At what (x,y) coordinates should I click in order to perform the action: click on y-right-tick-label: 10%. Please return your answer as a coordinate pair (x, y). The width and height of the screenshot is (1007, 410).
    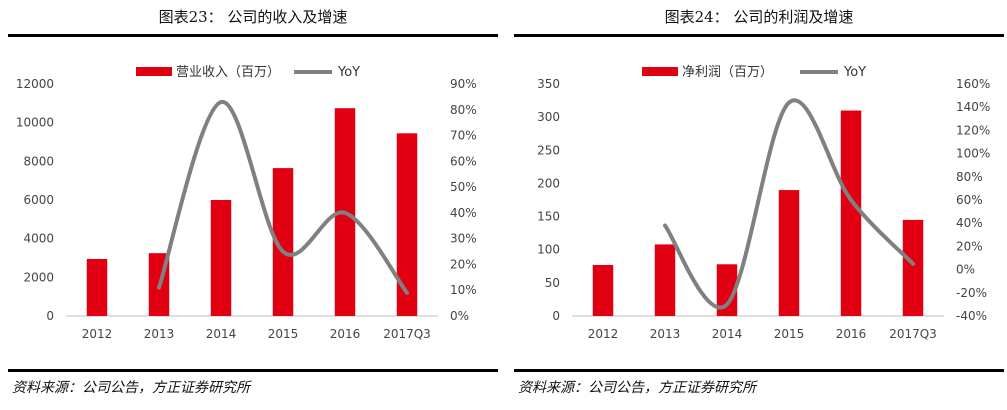
    Looking at the image, I should click on (463, 290).